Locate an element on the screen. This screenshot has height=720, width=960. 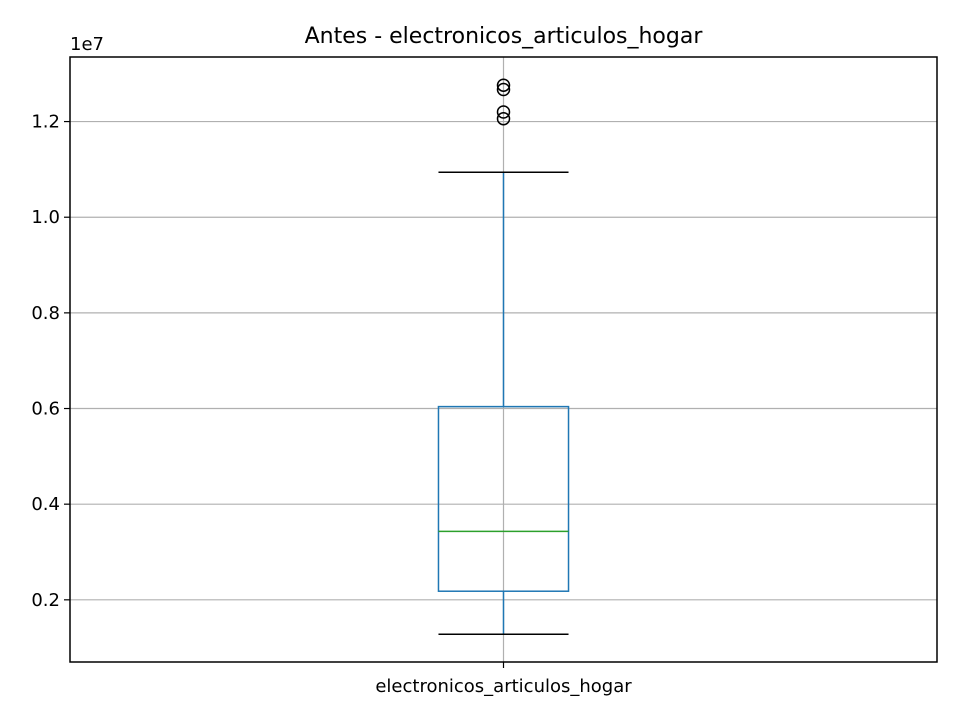
box-layer is located at coordinates (503, 357).